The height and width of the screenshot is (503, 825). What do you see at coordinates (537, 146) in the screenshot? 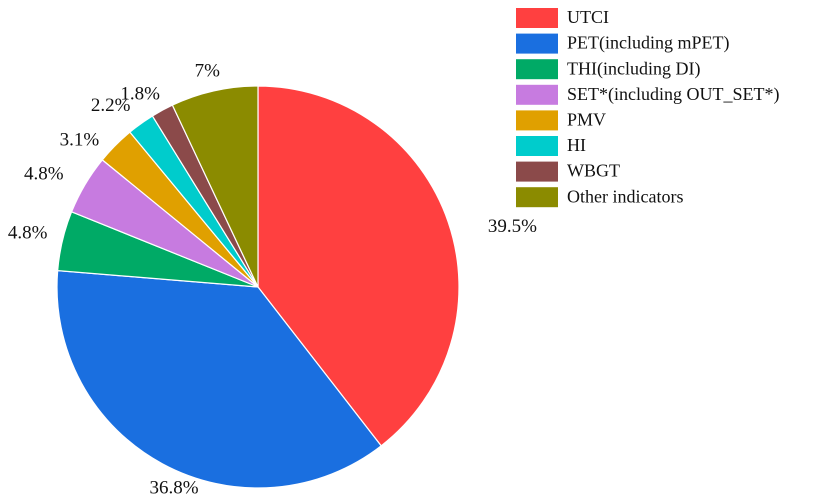
I see `legend-swatch-hi` at bounding box center [537, 146].